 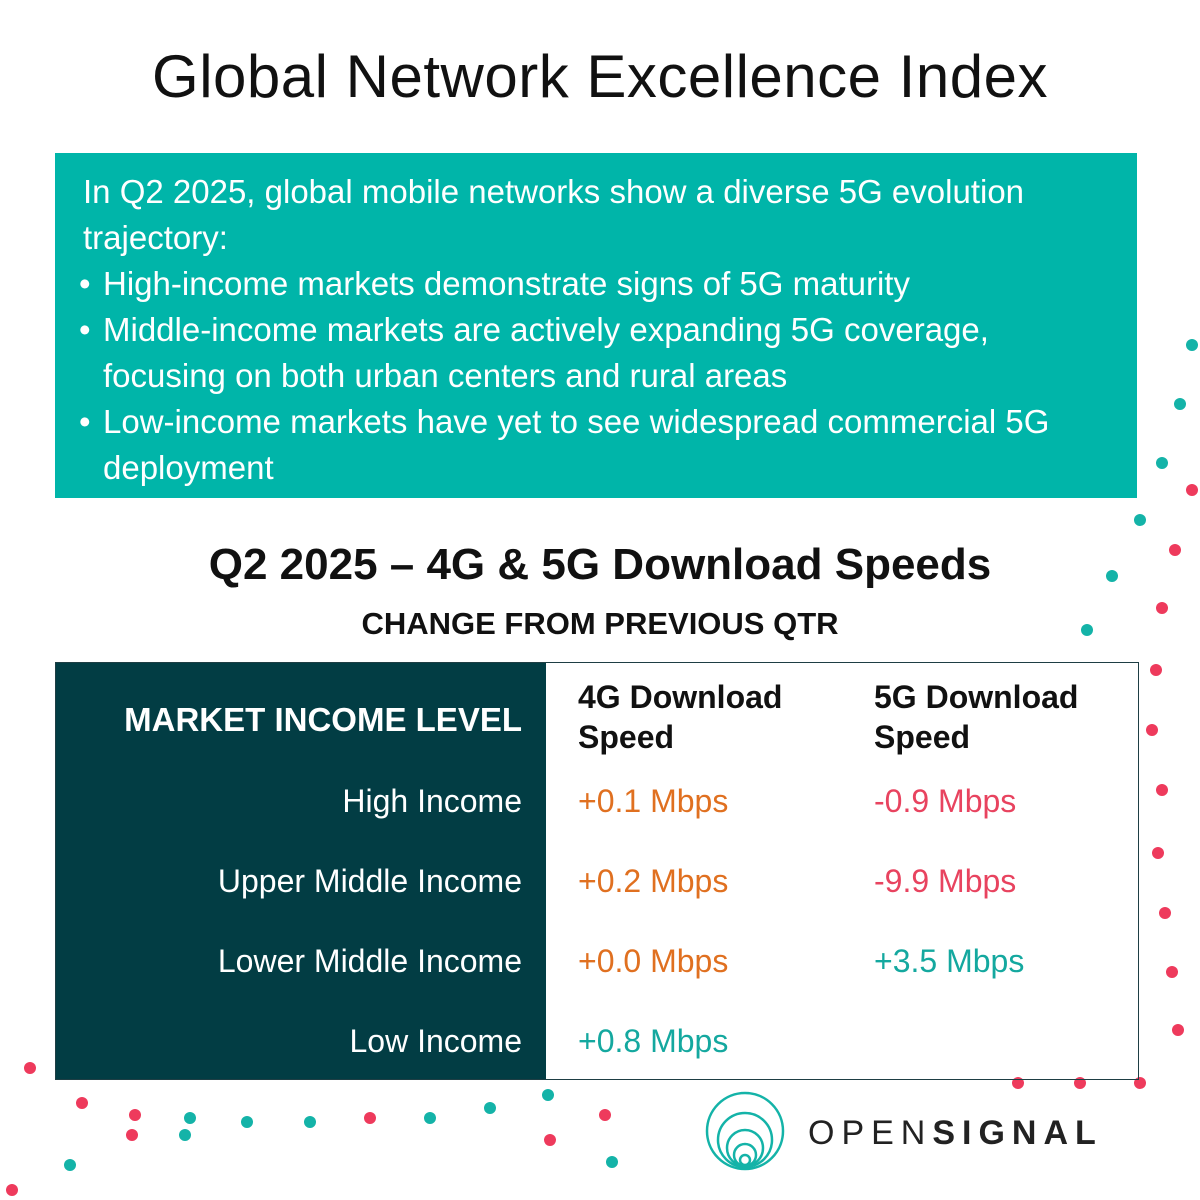 I want to click on opensignal-logo: OPENSIGNAL, so click(x=920, y=1133).